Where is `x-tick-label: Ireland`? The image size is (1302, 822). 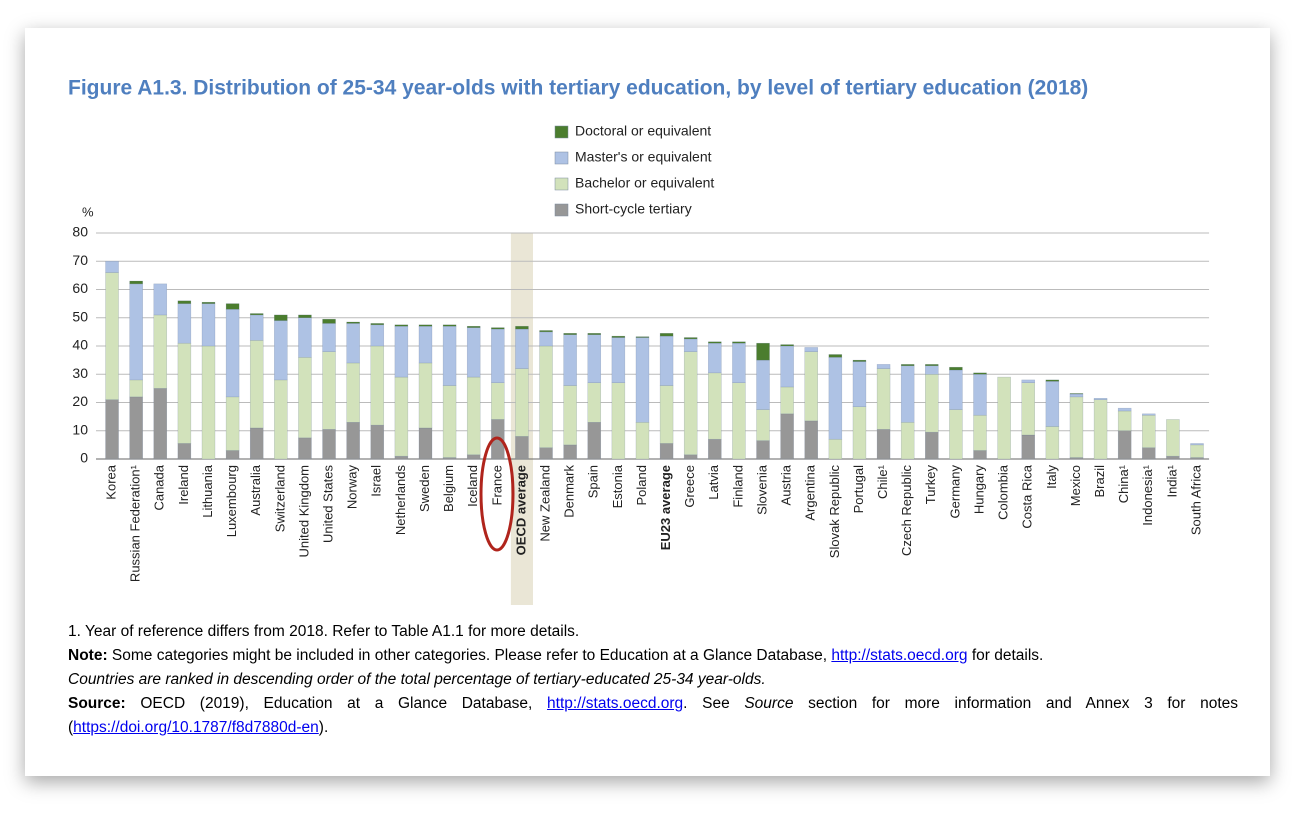
x-tick-label: Ireland is located at coordinates (183, 485).